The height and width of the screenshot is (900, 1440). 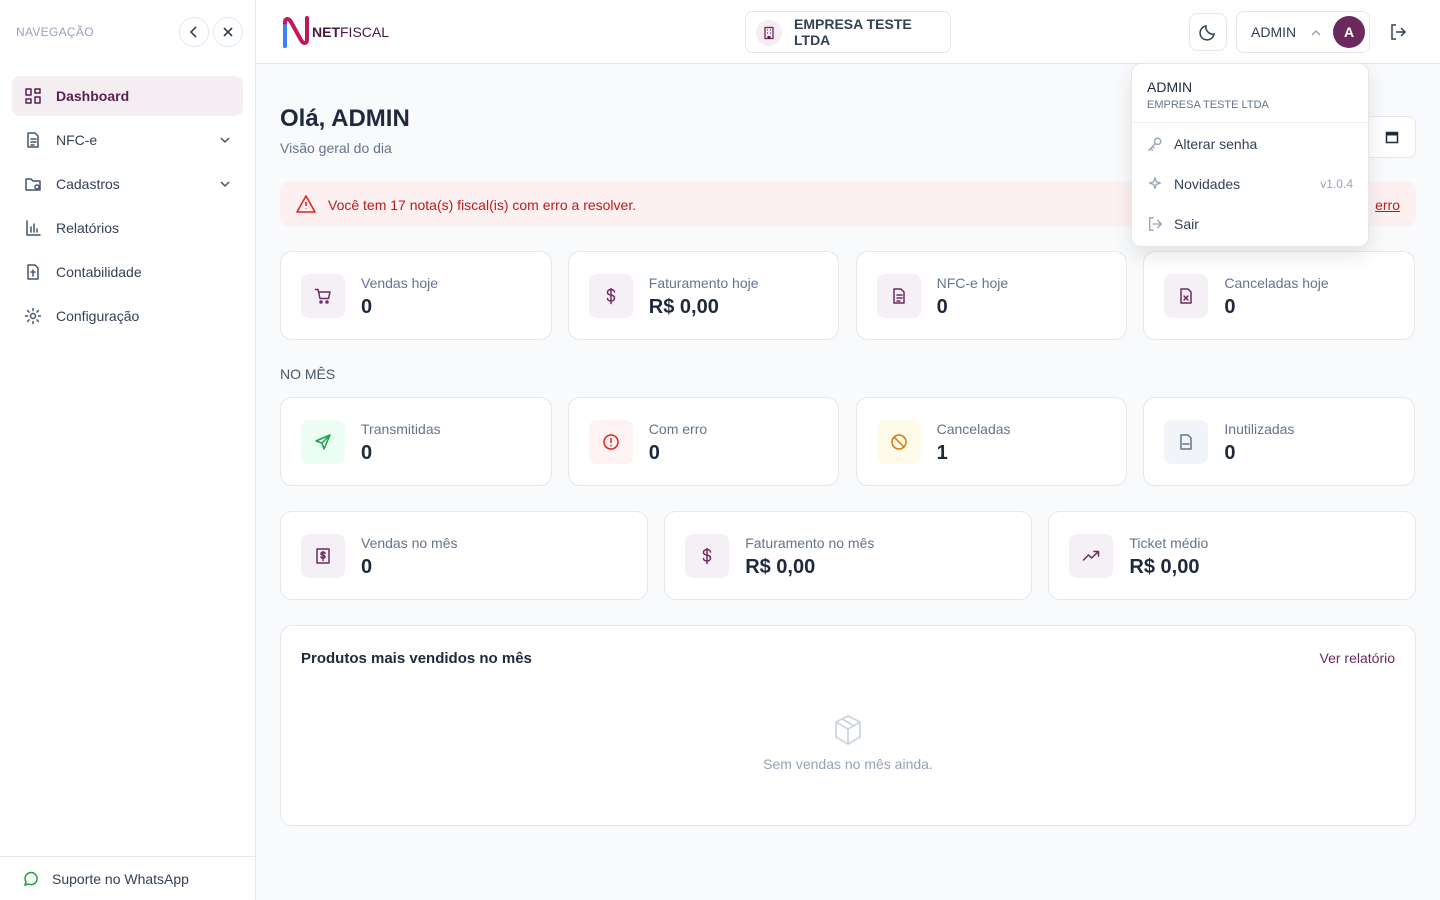 What do you see at coordinates (848, 555) in the screenshot?
I see `stat-card: Faturamento no mês R$ 0,00` at bounding box center [848, 555].